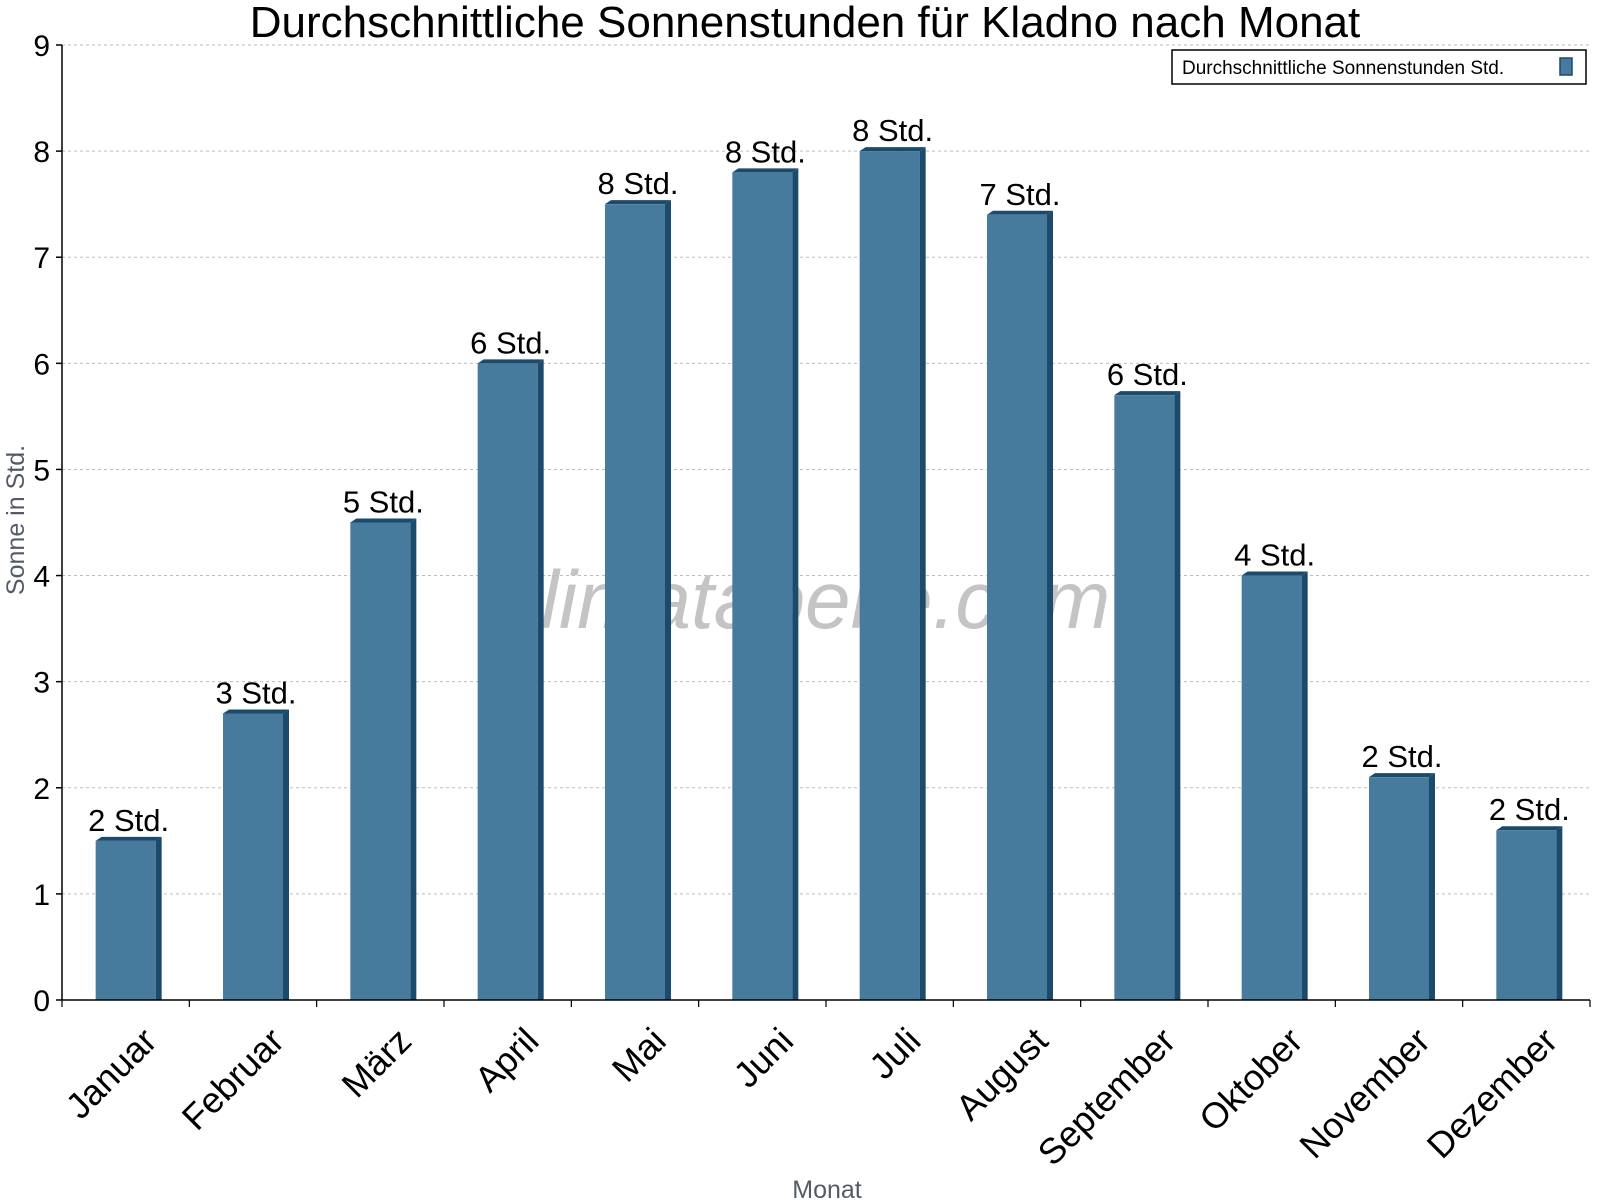  Describe the element at coordinates (41, 46) in the screenshot. I see `y-tick-label: 9` at that location.